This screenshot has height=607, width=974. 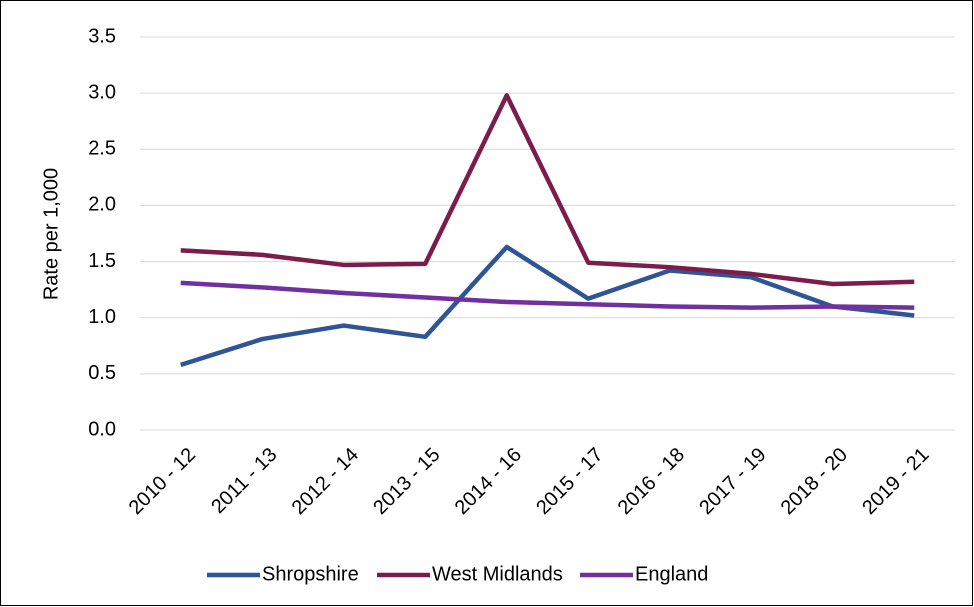 What do you see at coordinates (102, 317) in the screenshot?
I see `y-tick-label: 1.0` at bounding box center [102, 317].